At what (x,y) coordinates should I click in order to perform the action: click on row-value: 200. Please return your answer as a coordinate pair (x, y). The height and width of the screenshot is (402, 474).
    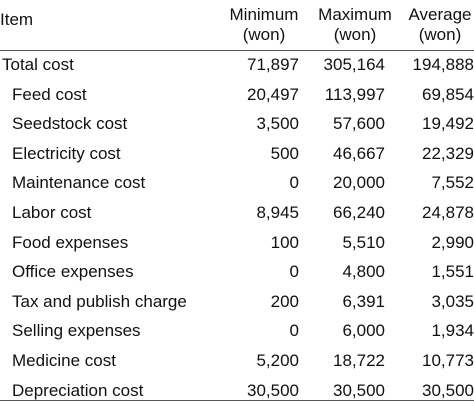
    Looking at the image, I should click on (284, 301).